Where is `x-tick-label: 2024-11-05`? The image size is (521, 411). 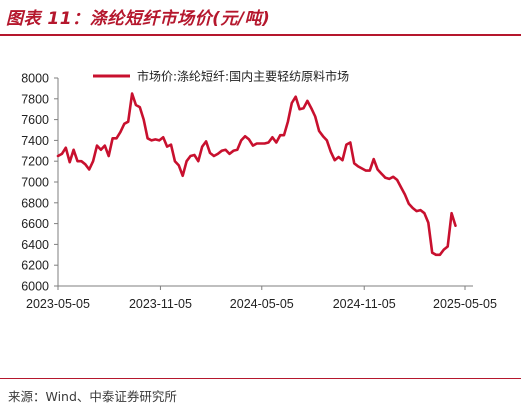 x-tick-label: 2024-11-05 is located at coordinates (364, 304).